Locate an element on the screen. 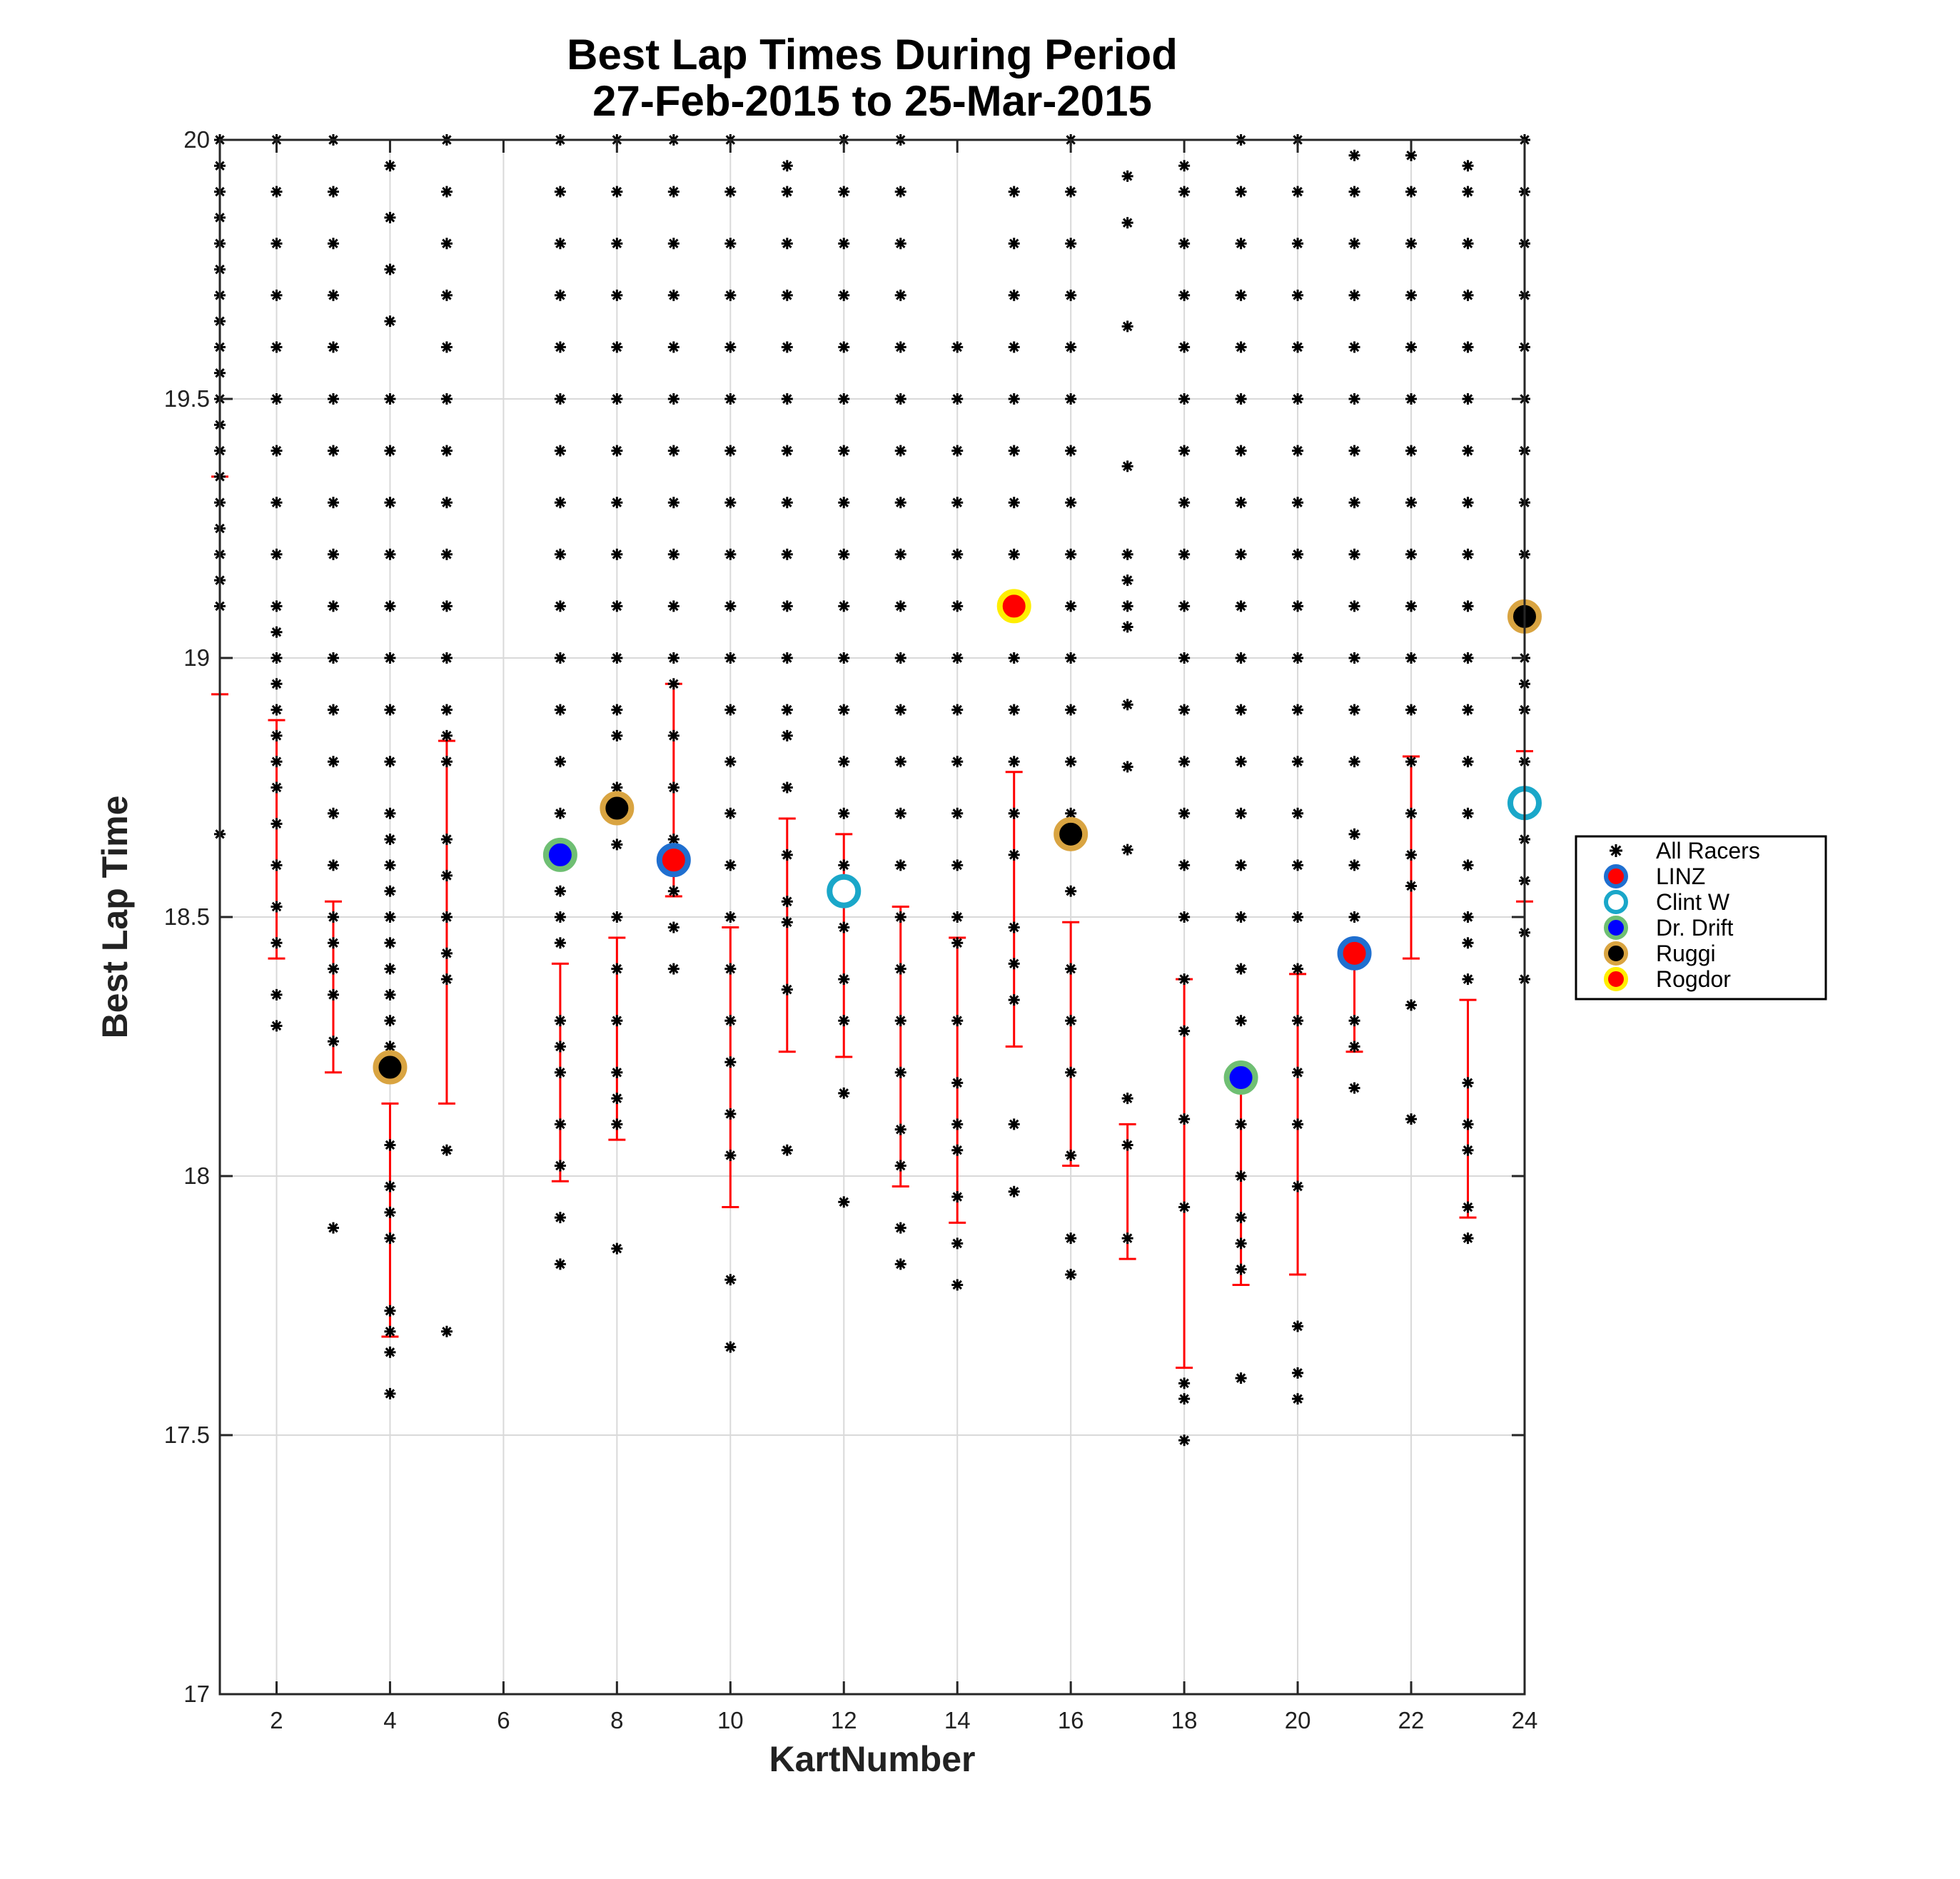 Image resolution: width=1960 pixels, height=1879 pixels. legend-label: Dr. Drift is located at coordinates (1695, 928).